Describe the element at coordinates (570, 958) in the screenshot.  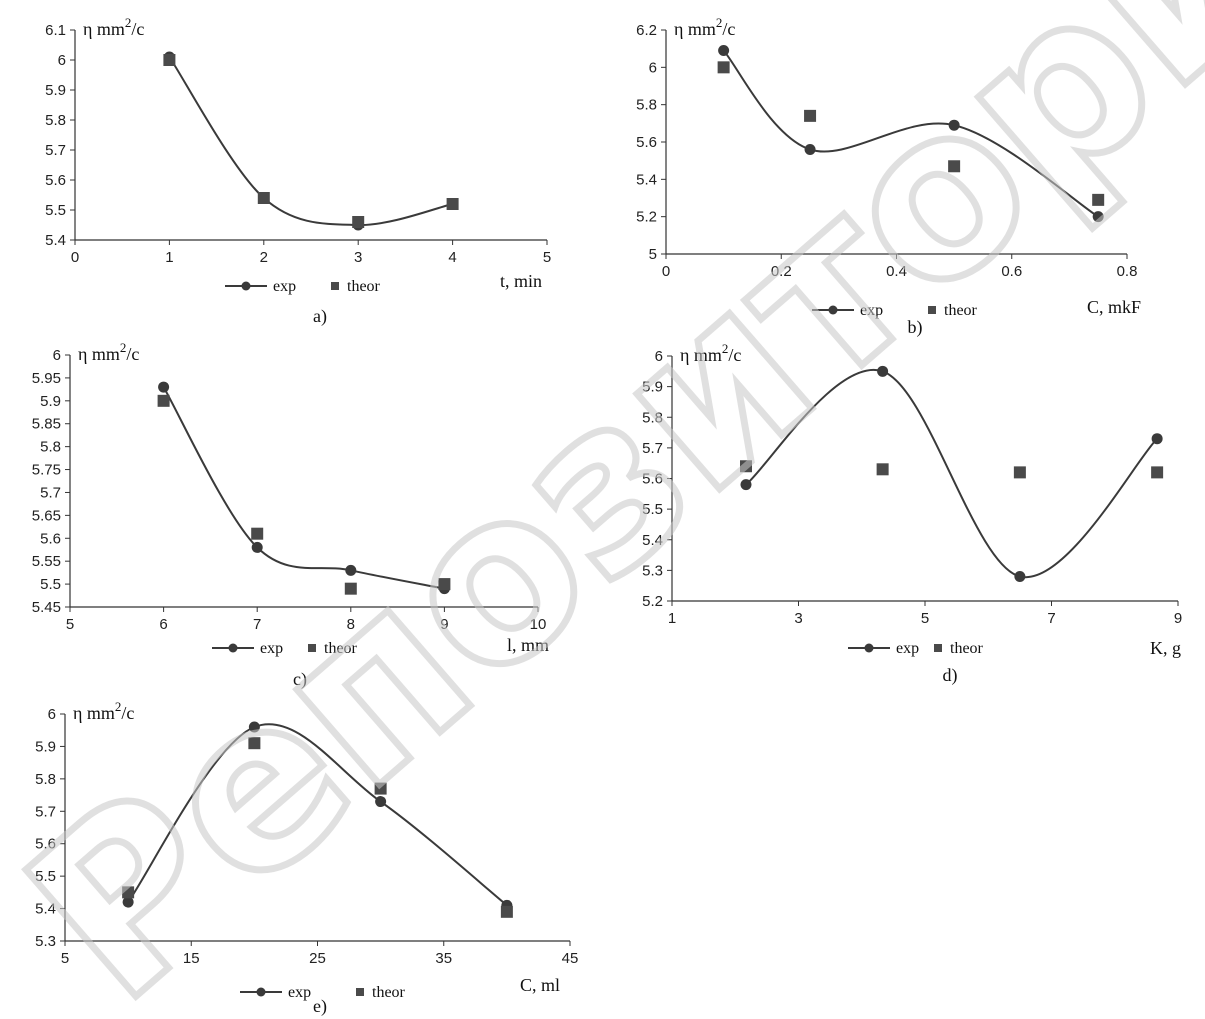
I see `x-tick-label: 45` at that location.